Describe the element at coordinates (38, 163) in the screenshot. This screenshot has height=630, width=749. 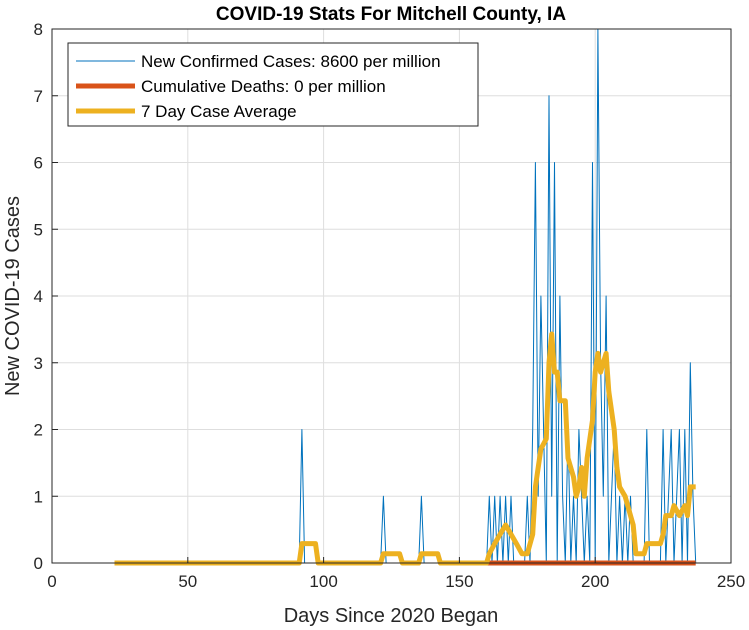
I see `y-tick-label: 6` at that location.